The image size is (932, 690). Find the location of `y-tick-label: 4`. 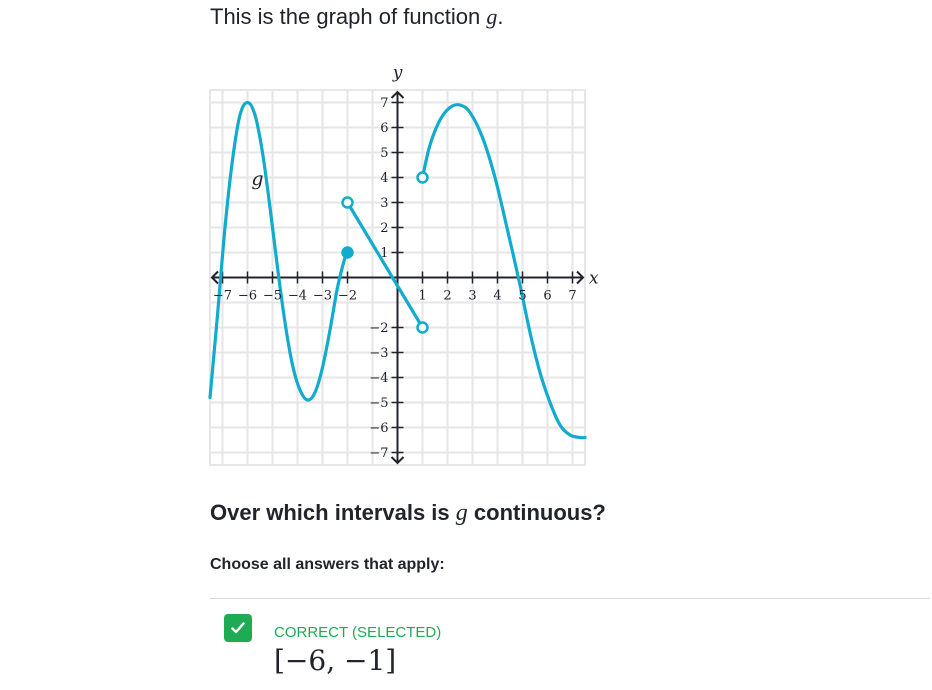

y-tick-label: 4 is located at coordinates (384, 178).